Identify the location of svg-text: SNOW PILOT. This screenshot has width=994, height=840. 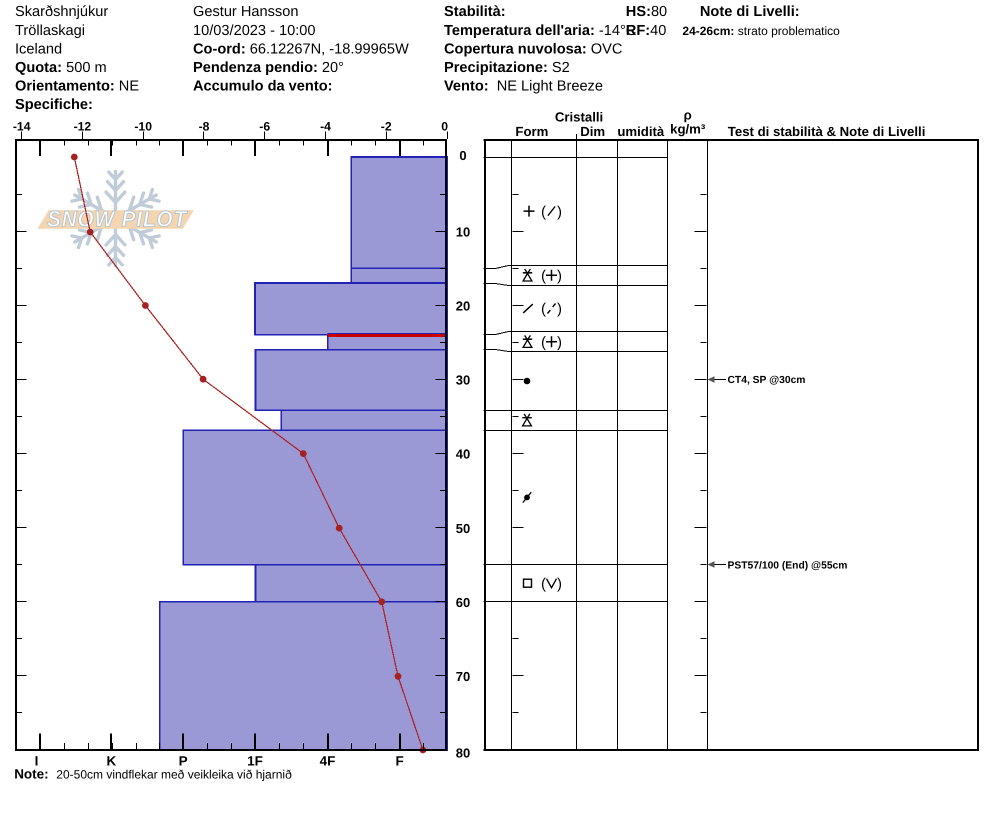
(117, 219).